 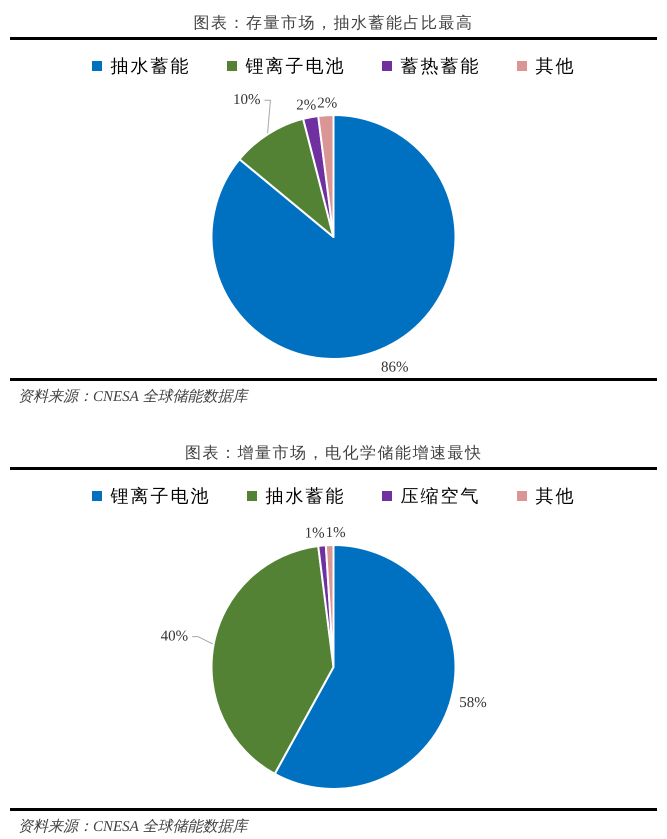 I want to click on legend-label: 蓄热蓄能, so click(x=440, y=66).